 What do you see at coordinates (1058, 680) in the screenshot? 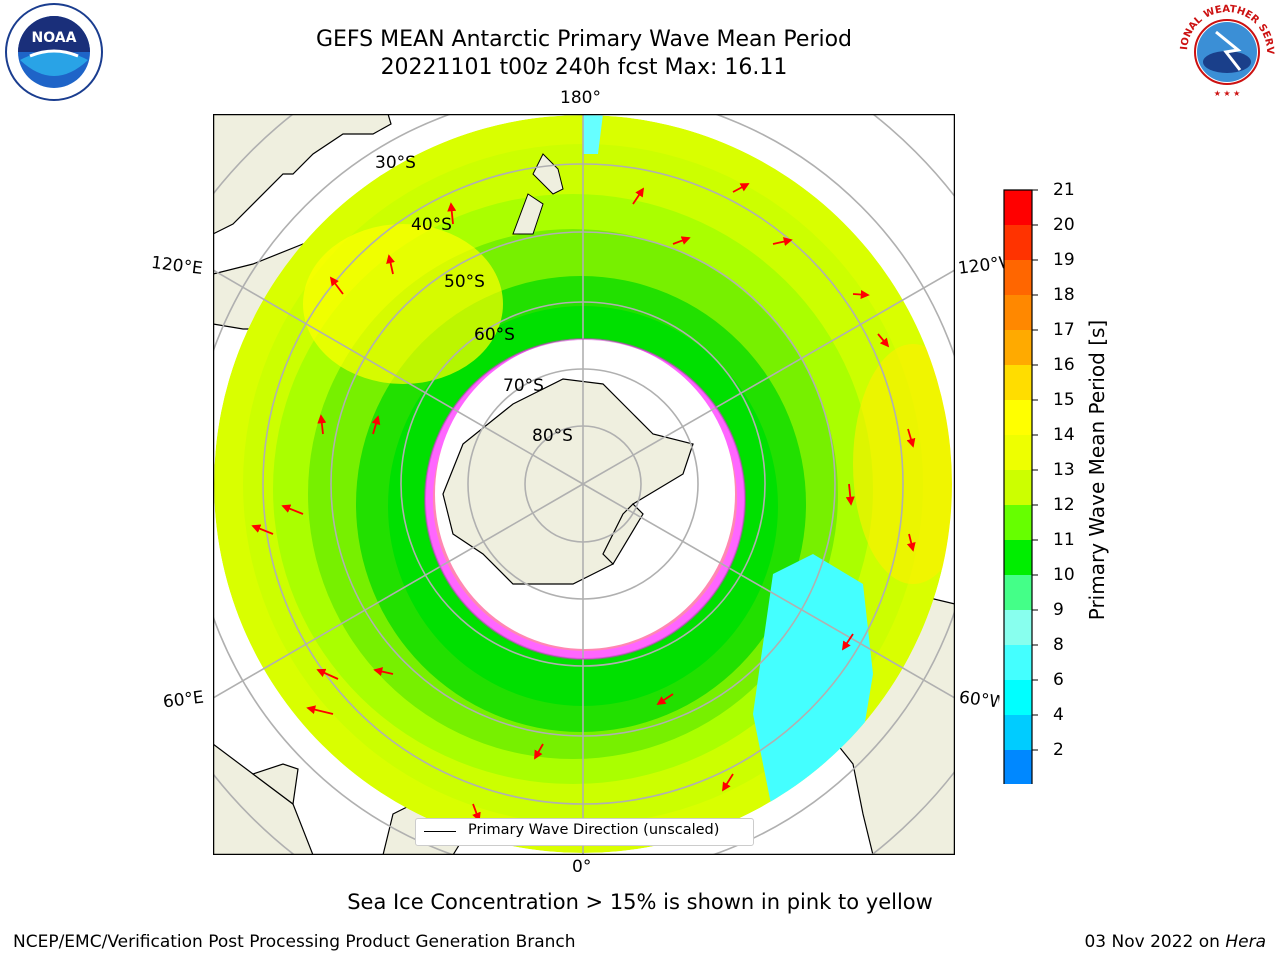
I see `colorbar-tick-label: 6` at bounding box center [1058, 680].